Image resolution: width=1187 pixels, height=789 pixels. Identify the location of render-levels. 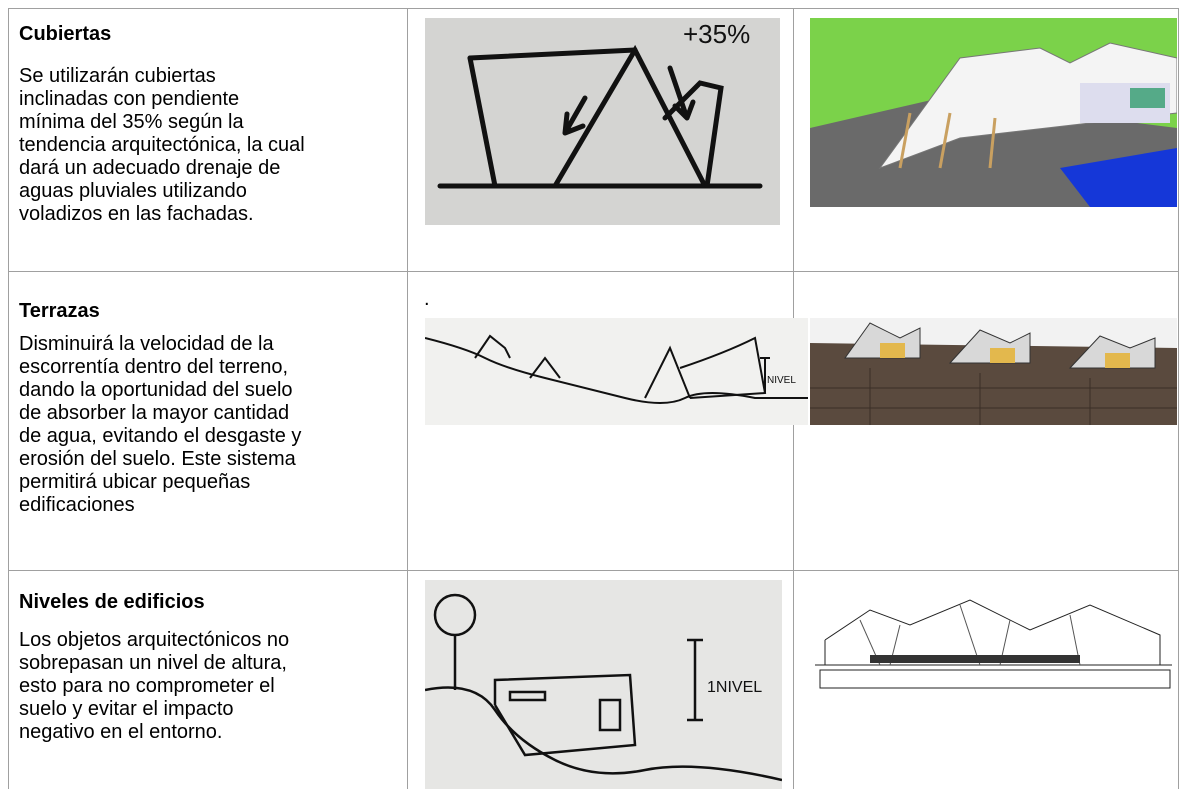
(993, 640).